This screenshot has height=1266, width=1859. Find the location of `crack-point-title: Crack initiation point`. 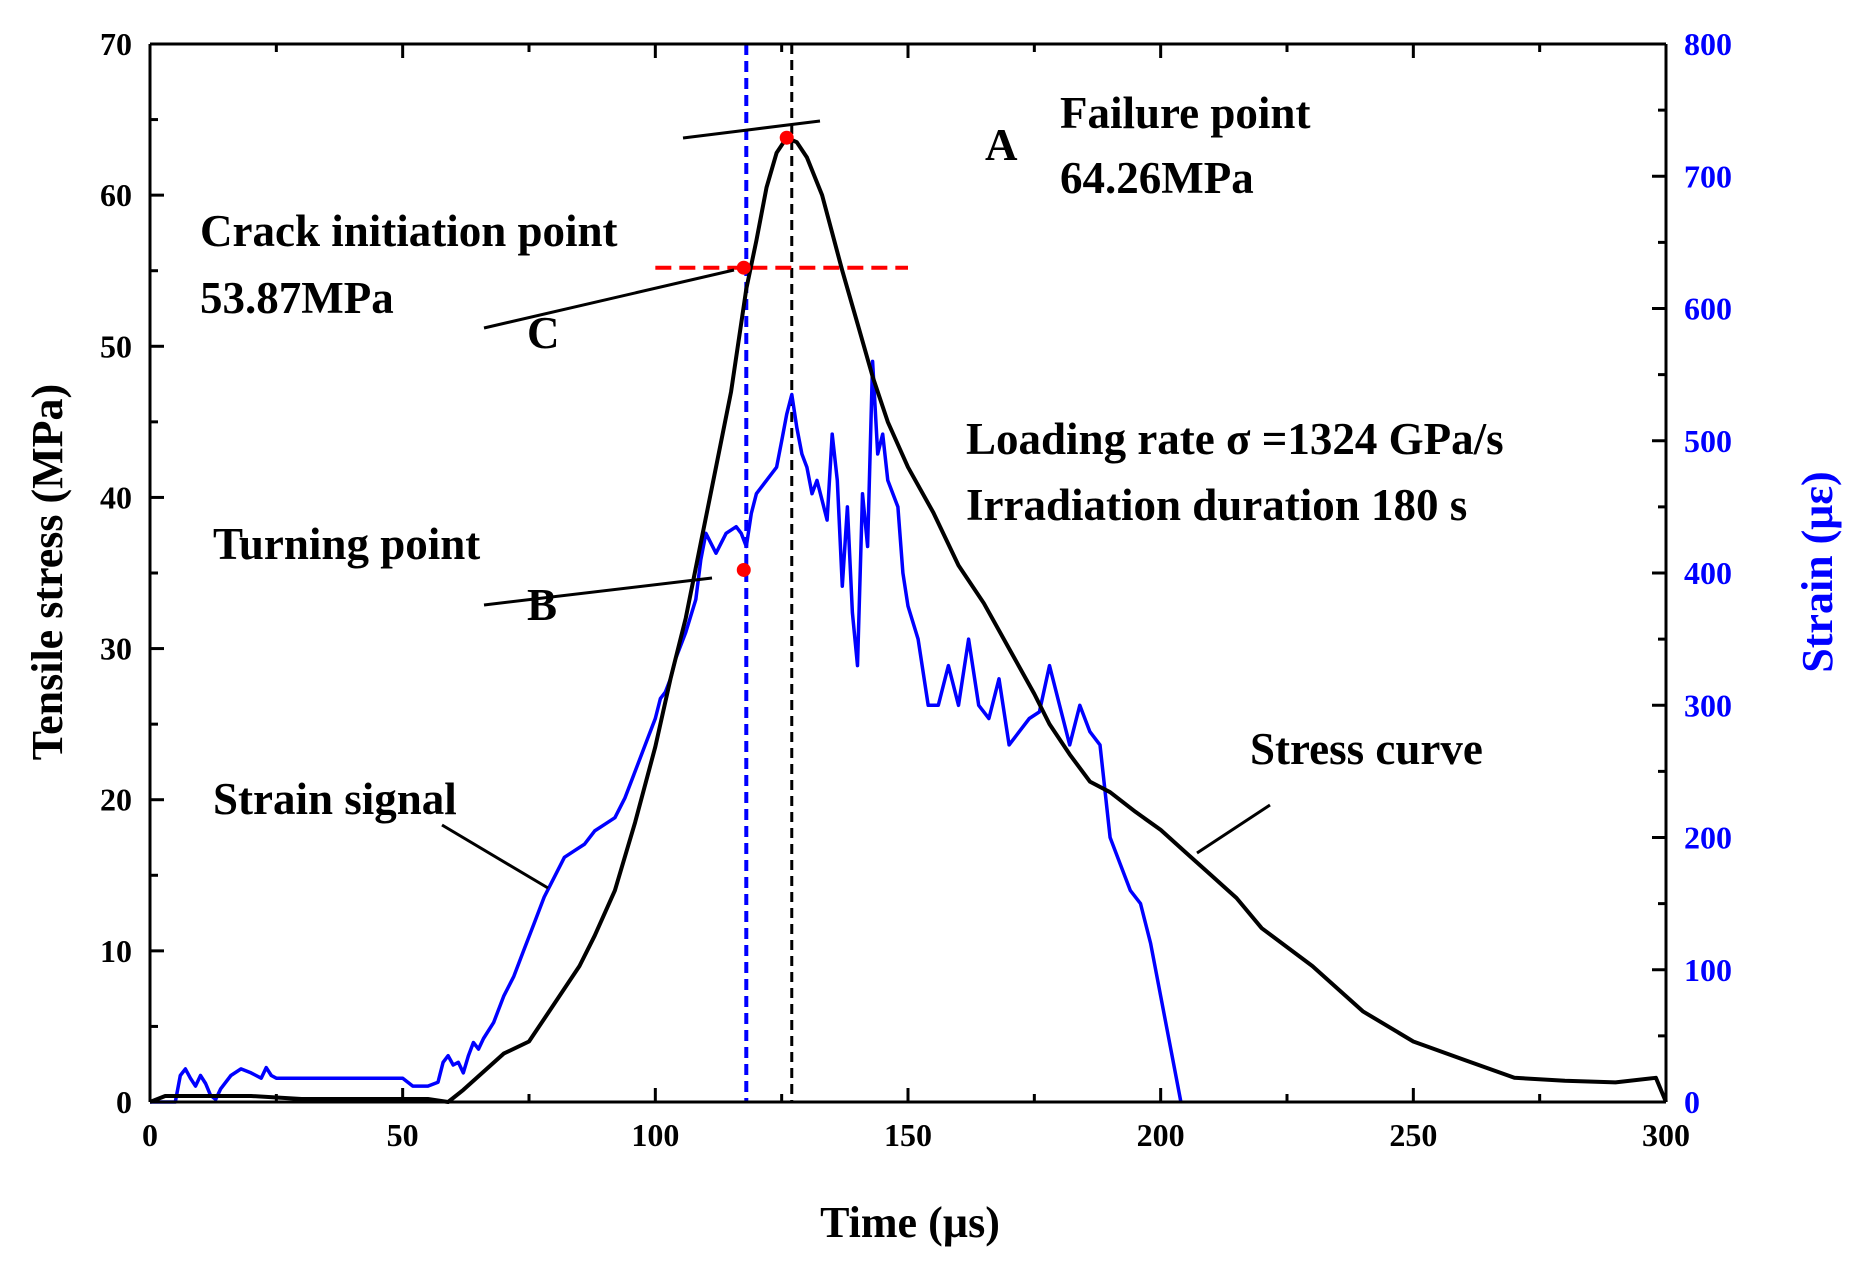

crack-point-title: Crack initiation point is located at coordinates (409, 231).